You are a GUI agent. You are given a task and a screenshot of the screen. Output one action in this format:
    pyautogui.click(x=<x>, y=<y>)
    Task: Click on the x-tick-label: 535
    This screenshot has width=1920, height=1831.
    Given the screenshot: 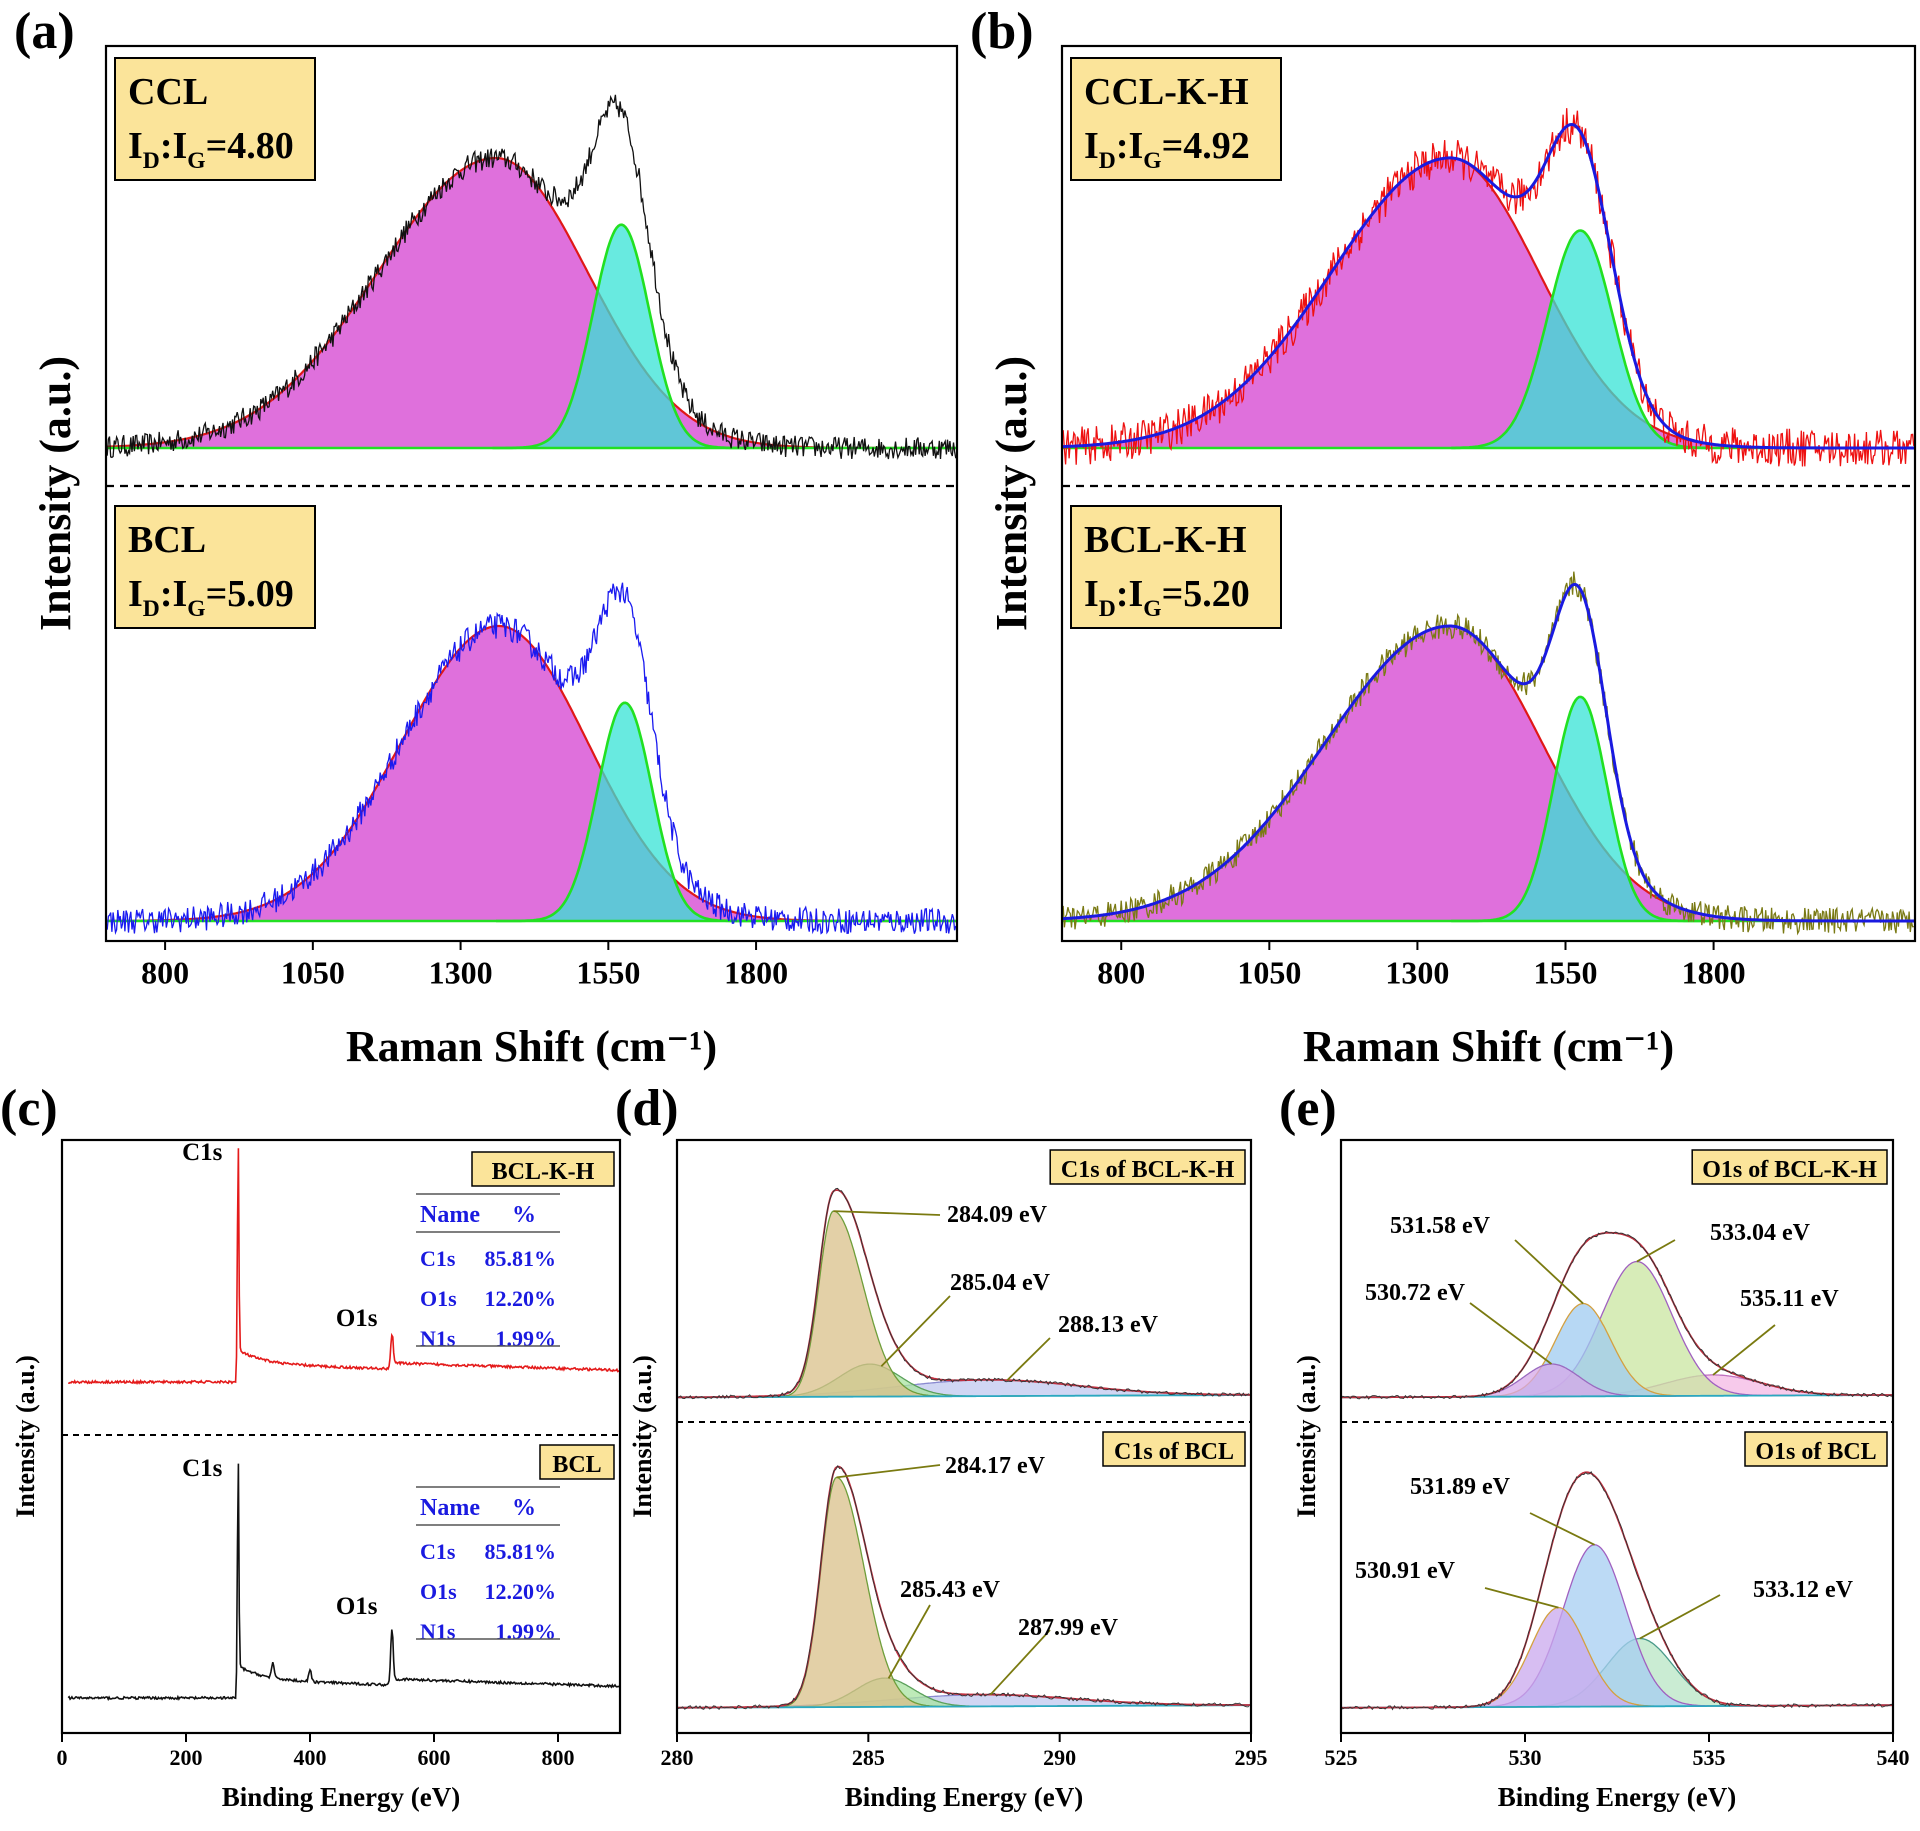 What is the action you would take?
    pyautogui.click(x=1709, y=1757)
    